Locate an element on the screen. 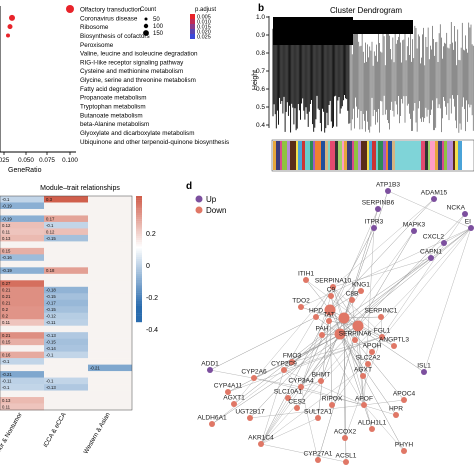 This screenshot has width=474, height=474. network-node-label: FMO3 is located at coordinates (292, 356).